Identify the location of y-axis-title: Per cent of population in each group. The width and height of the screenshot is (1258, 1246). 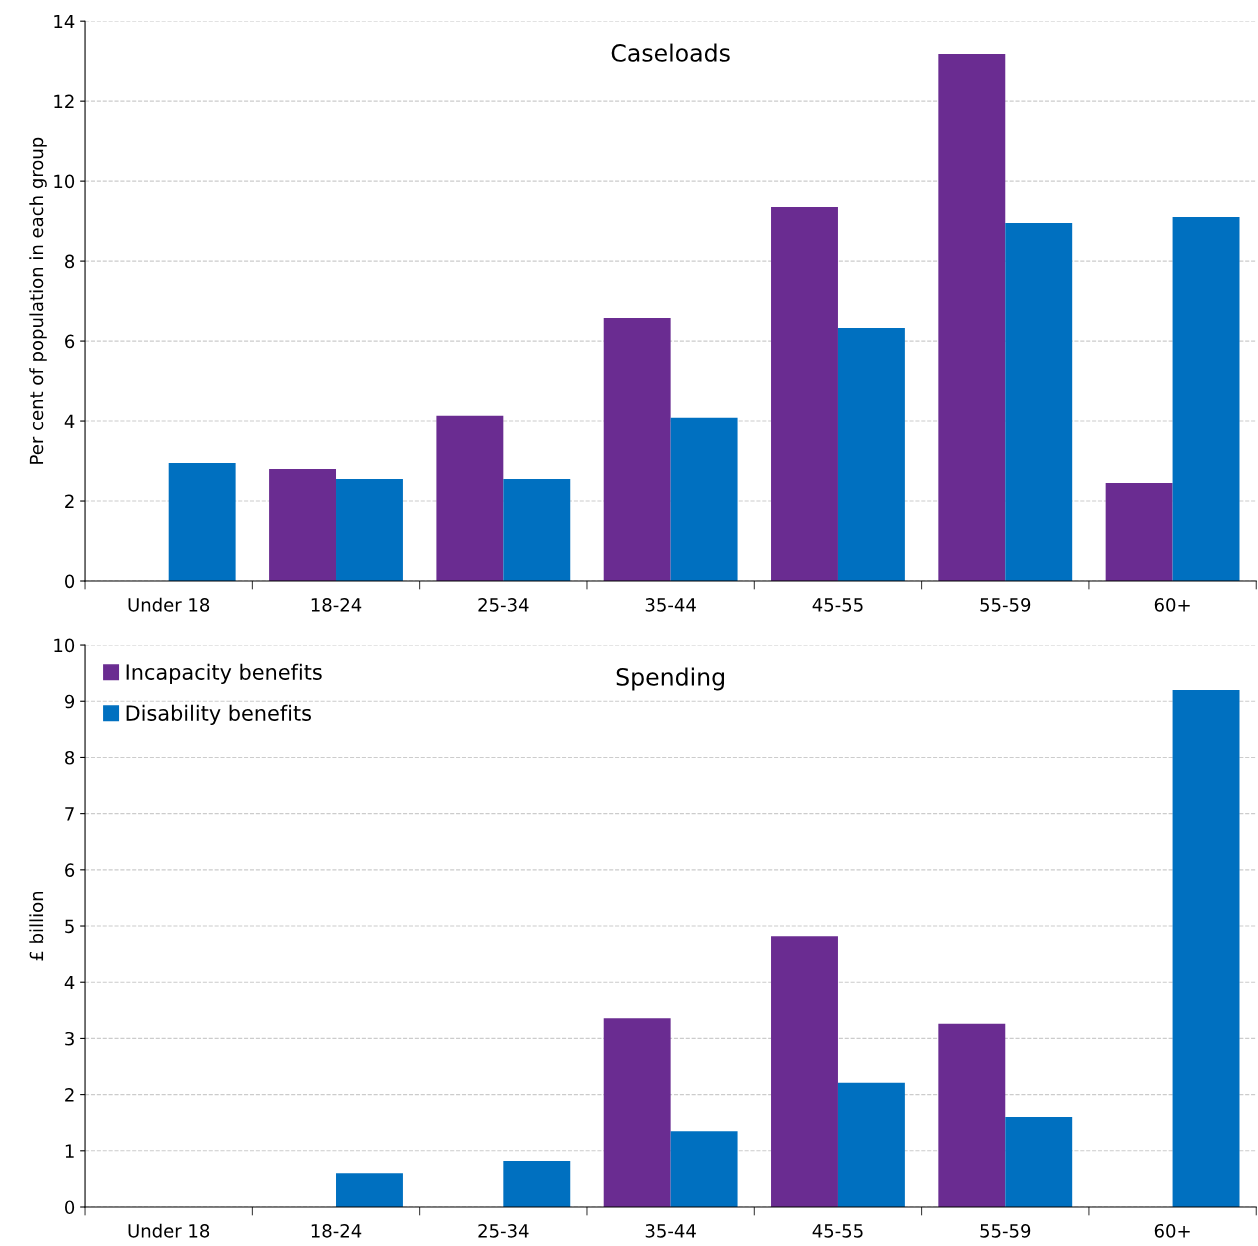
(38, 300).